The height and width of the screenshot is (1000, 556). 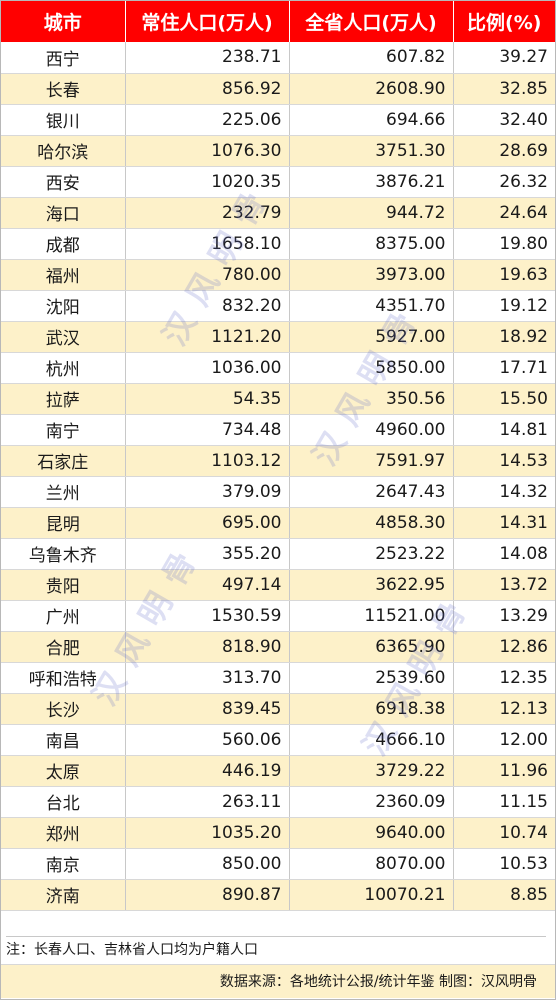 I want to click on table-row: 合肥 818.90 6365.90 12.86, so click(x=278, y=647).